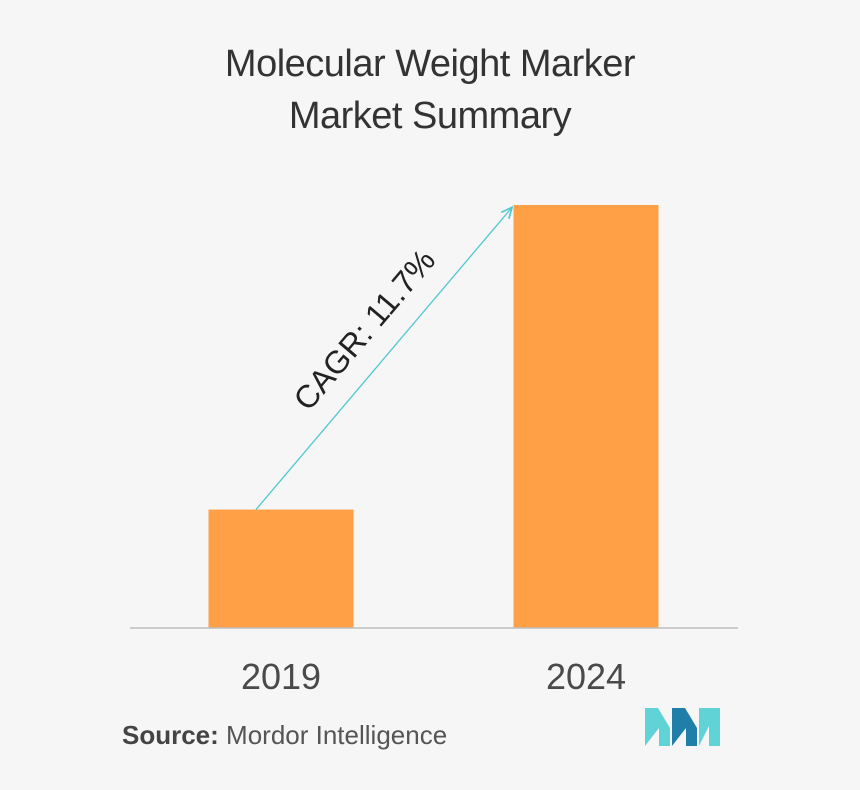 This screenshot has height=790, width=860. I want to click on source-label: Source:, so click(170, 735).